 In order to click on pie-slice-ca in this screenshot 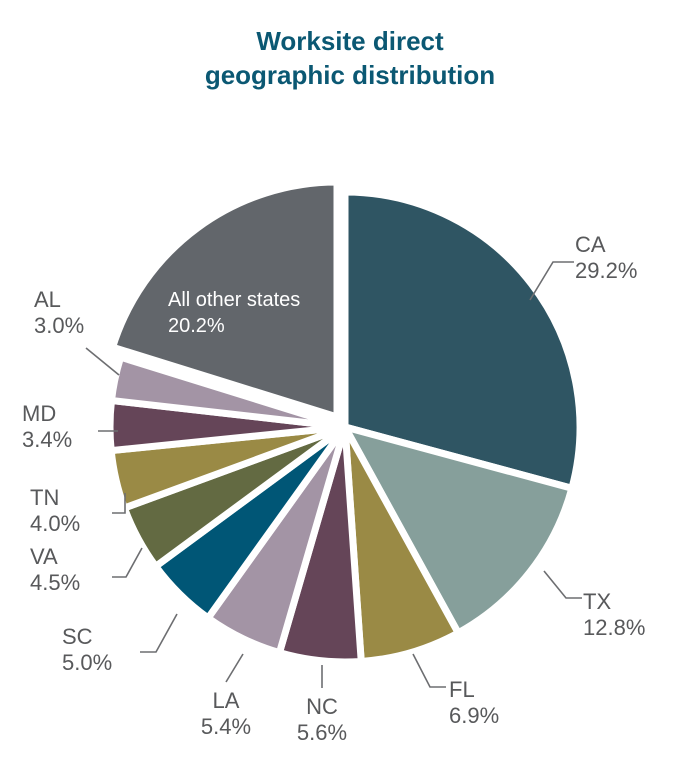, I will do `click(462, 340)`.